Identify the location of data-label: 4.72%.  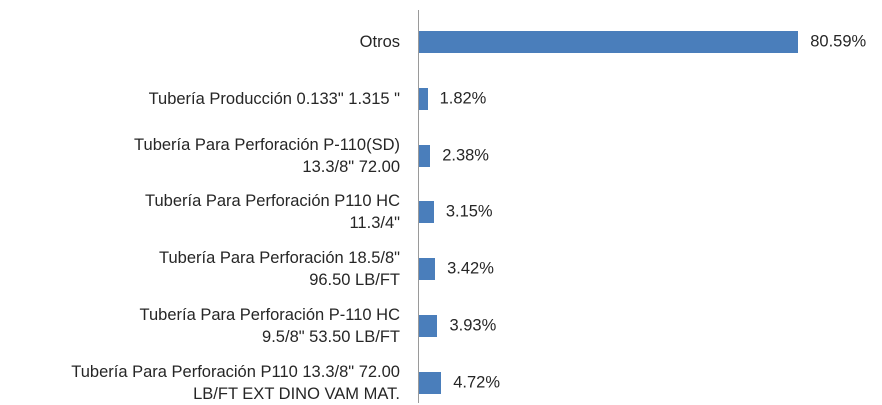
(476, 382).